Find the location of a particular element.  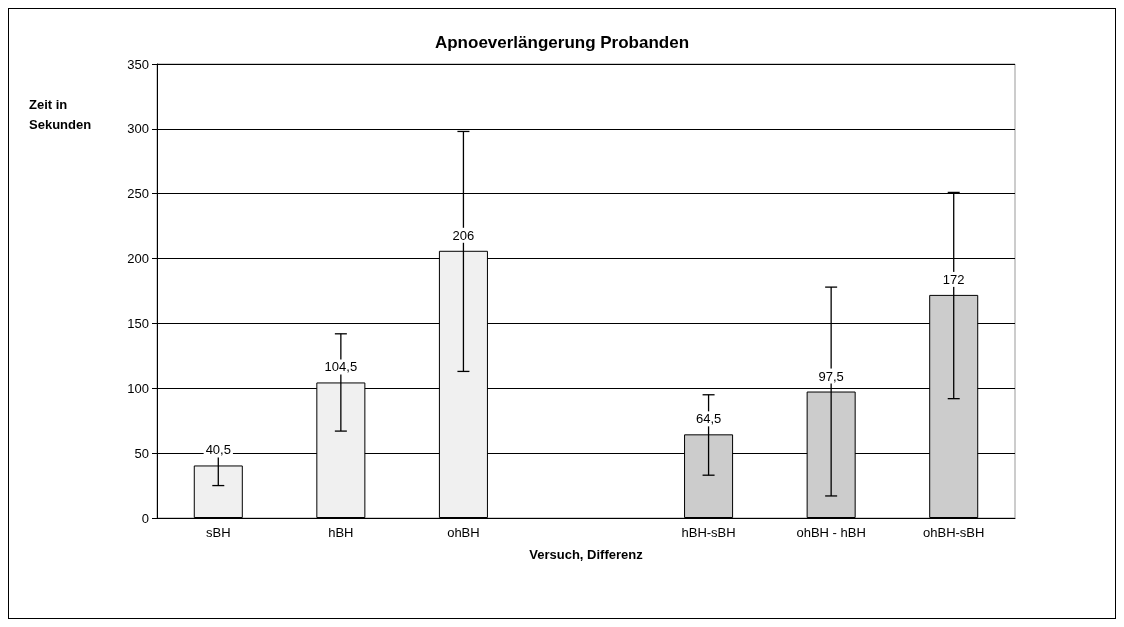

y-tick-label: 200 is located at coordinates (138, 259).